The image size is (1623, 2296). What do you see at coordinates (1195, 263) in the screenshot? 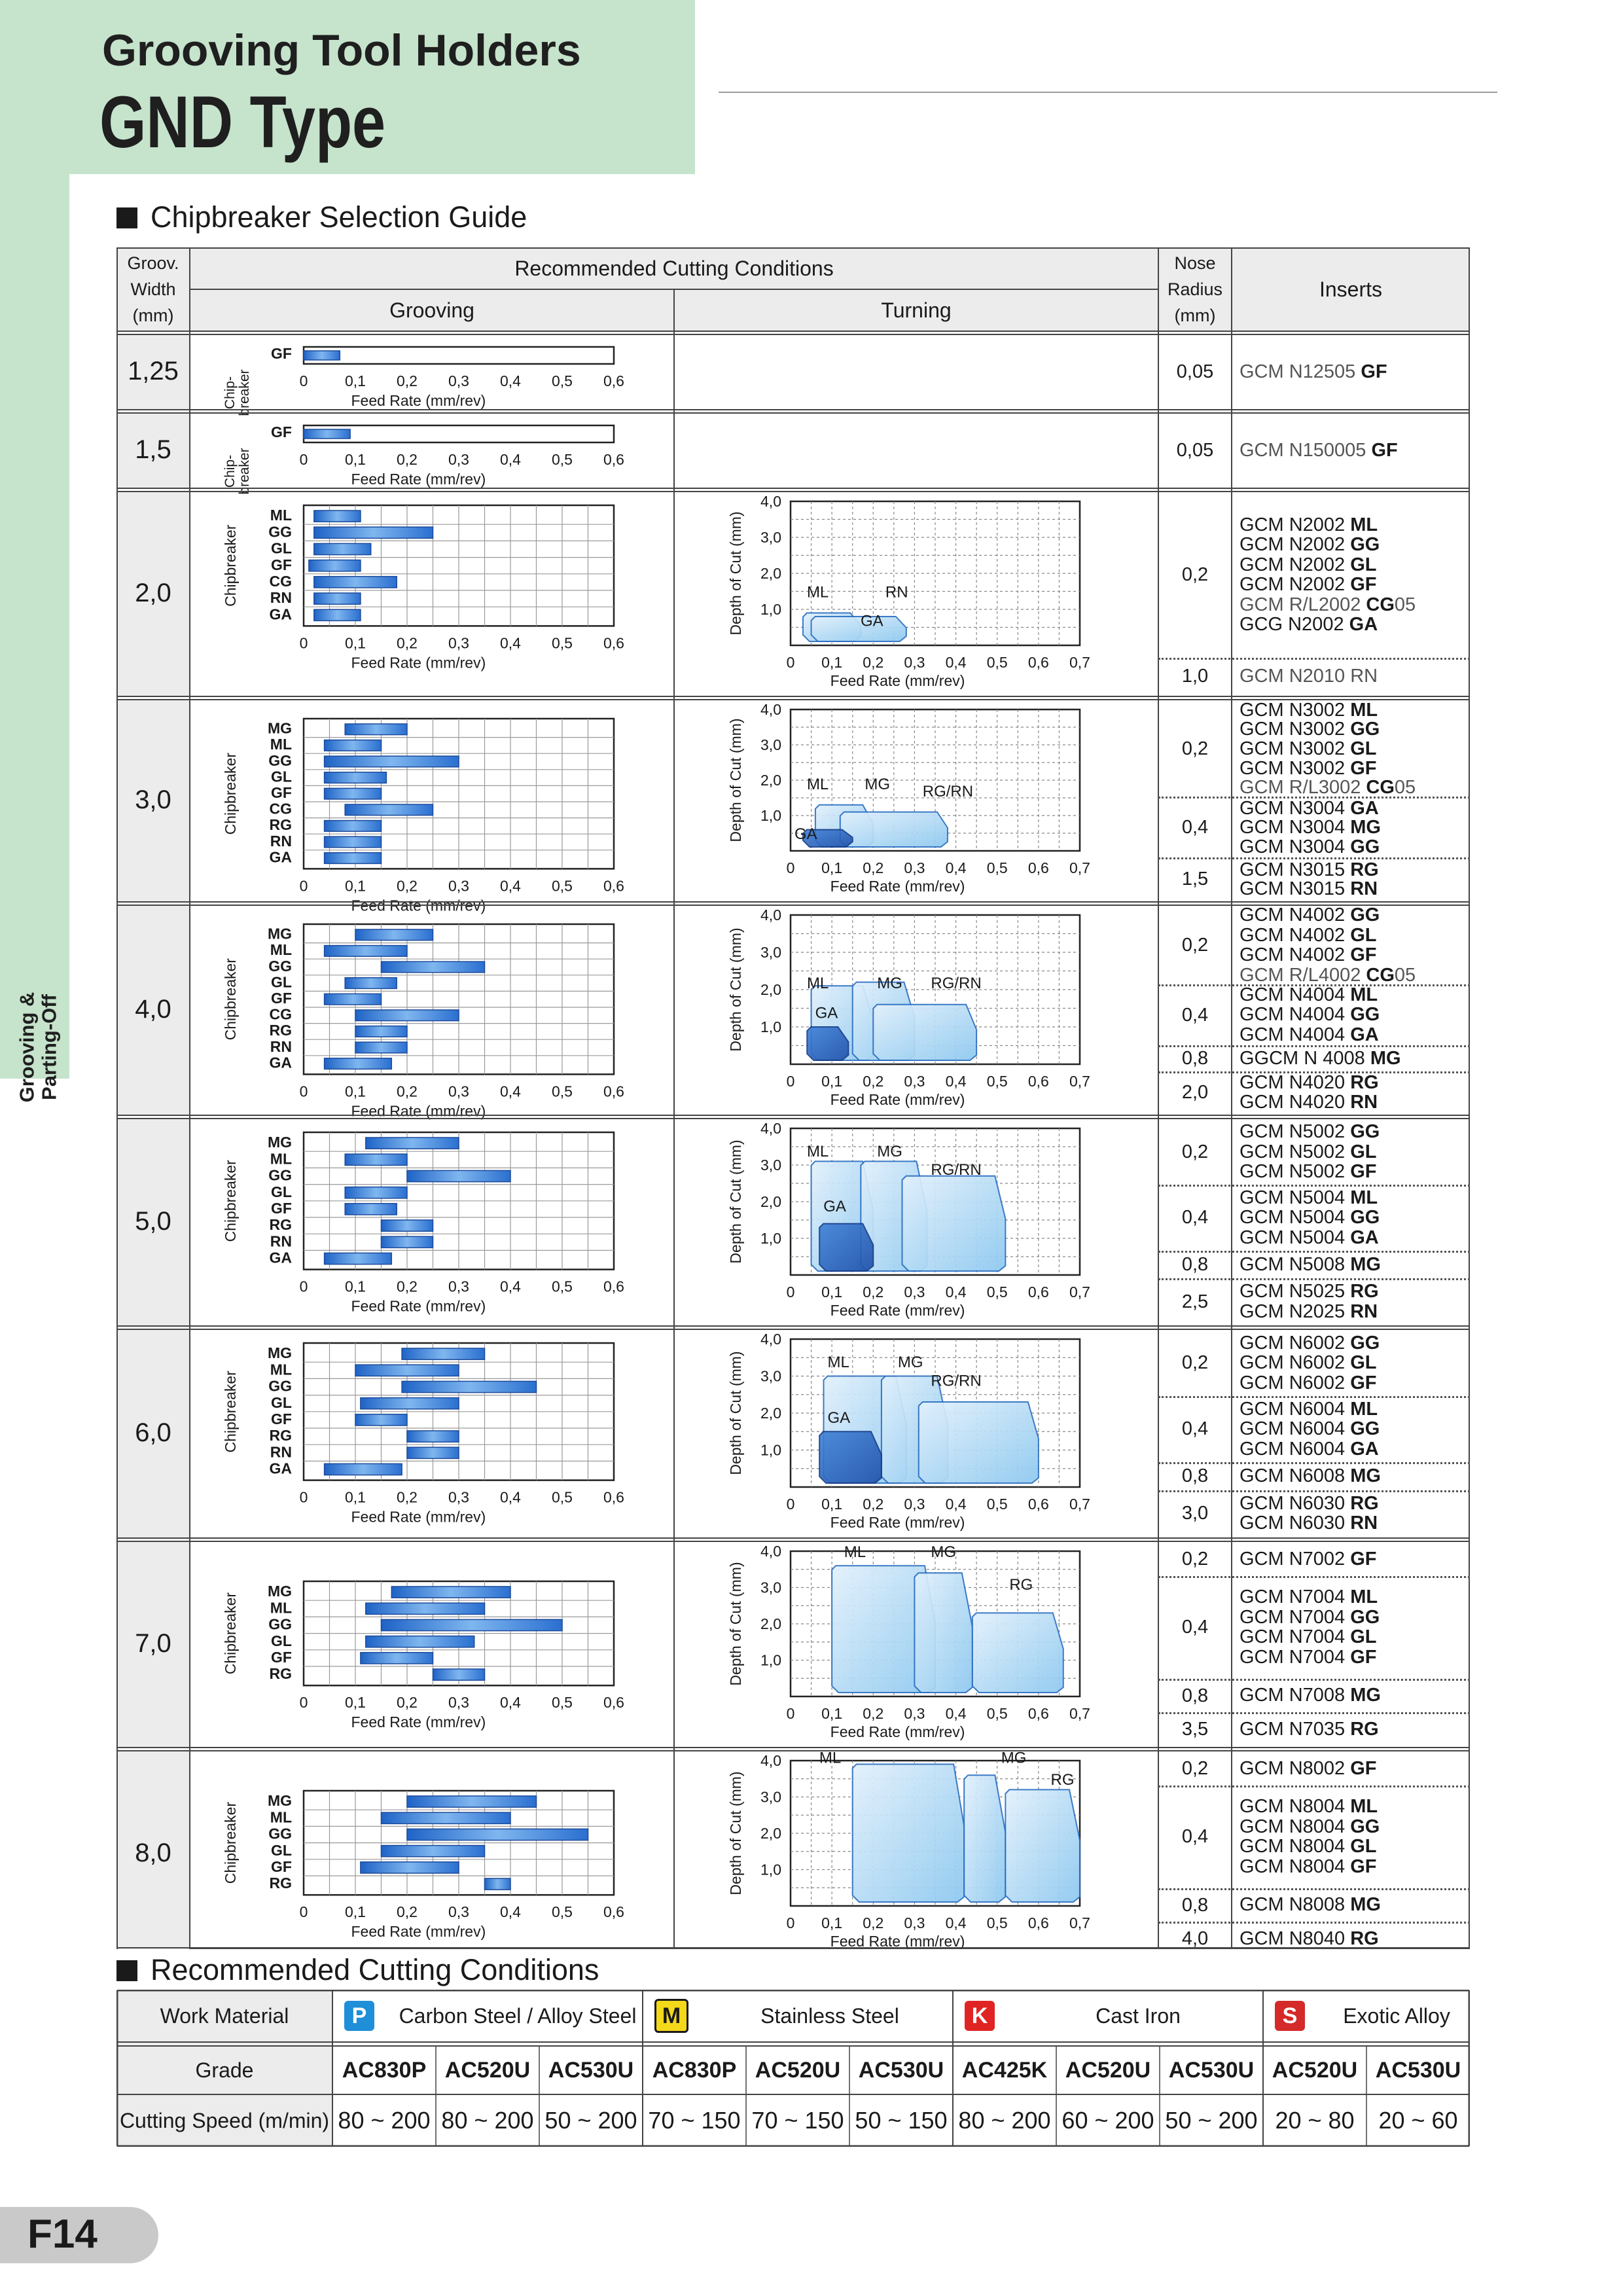
I see `header-nose-l1: Nose` at bounding box center [1195, 263].